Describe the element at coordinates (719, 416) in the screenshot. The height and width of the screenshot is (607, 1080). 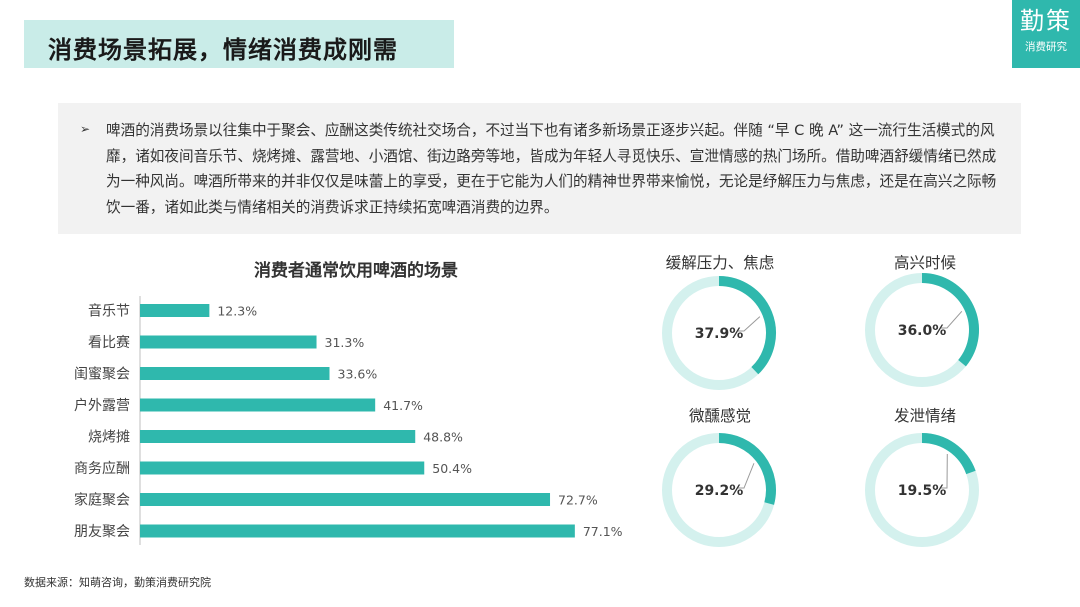
I see `donut-title-tipsy: 微醺感觉` at that location.